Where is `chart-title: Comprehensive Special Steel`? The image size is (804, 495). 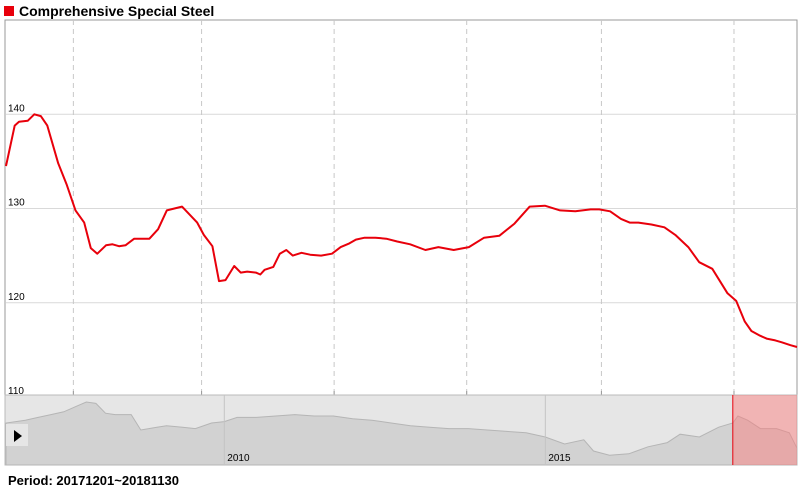
chart-title: Comprehensive Special Steel is located at coordinates (117, 11).